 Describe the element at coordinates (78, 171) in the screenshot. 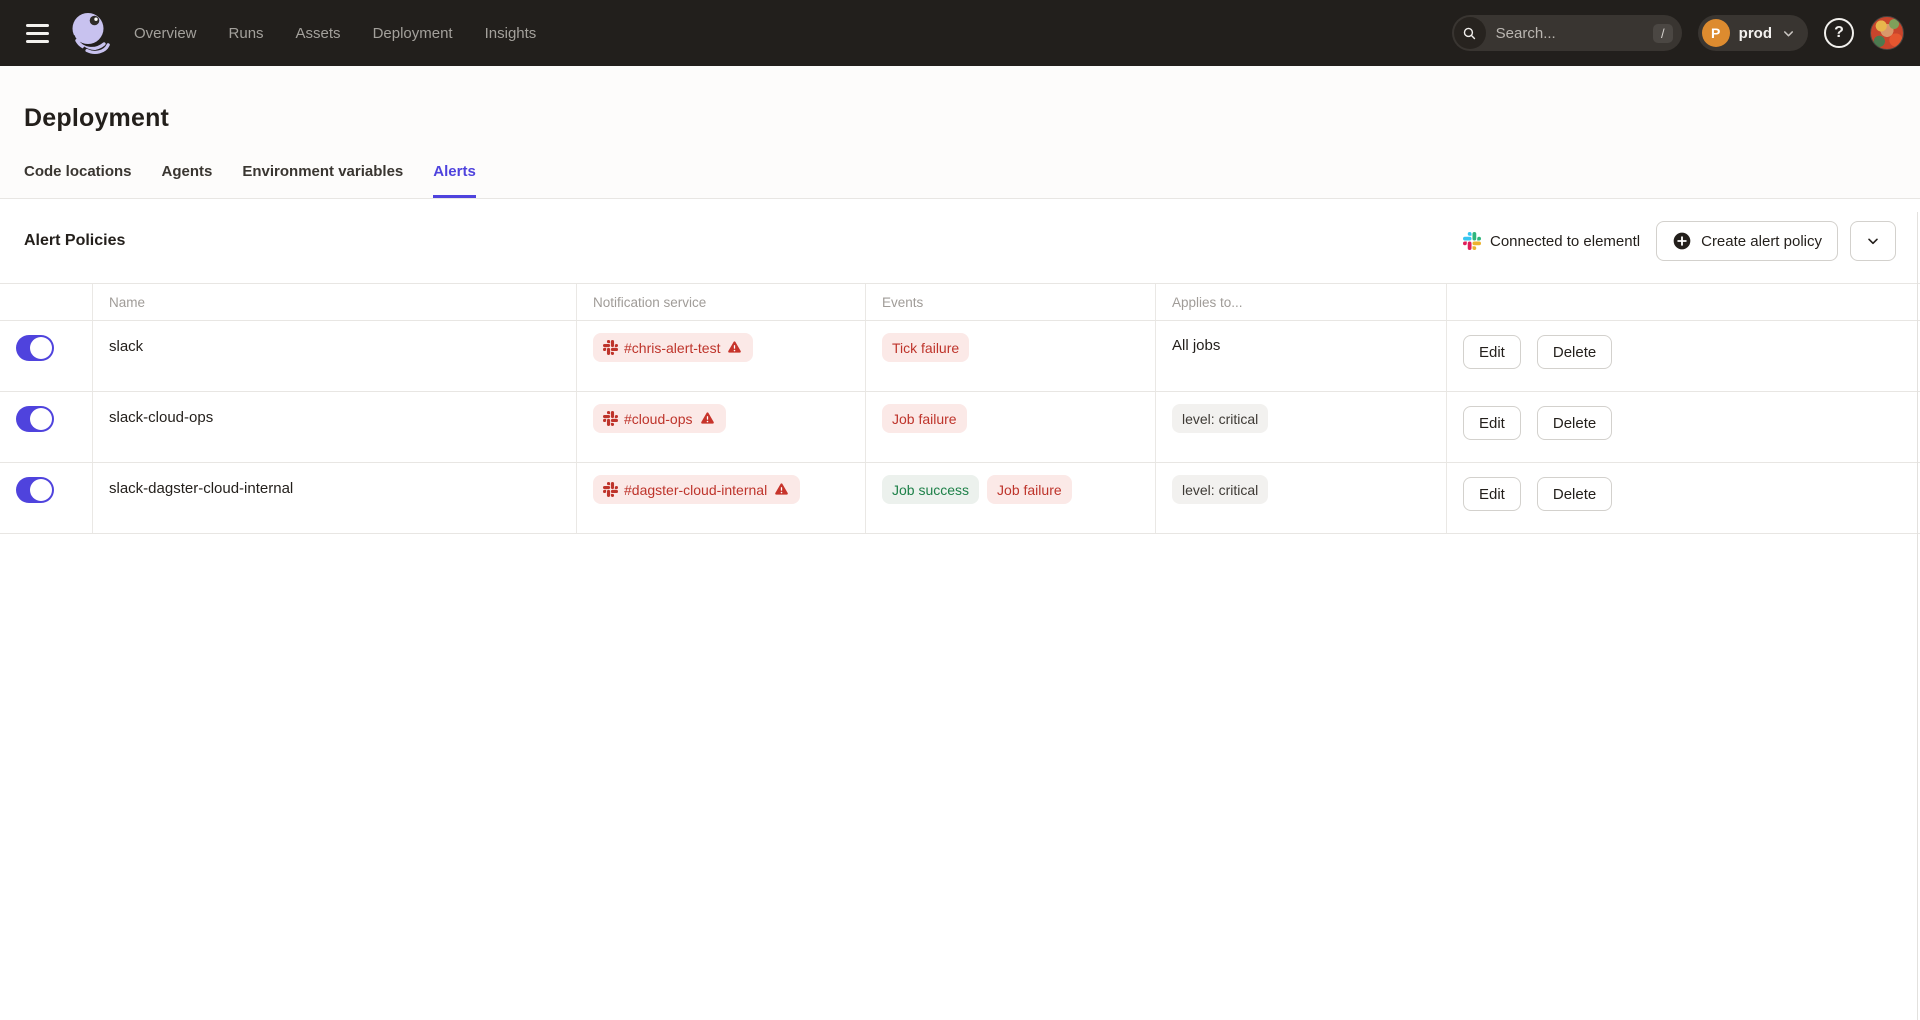

I see `tab-code-locations: Code locations` at that location.